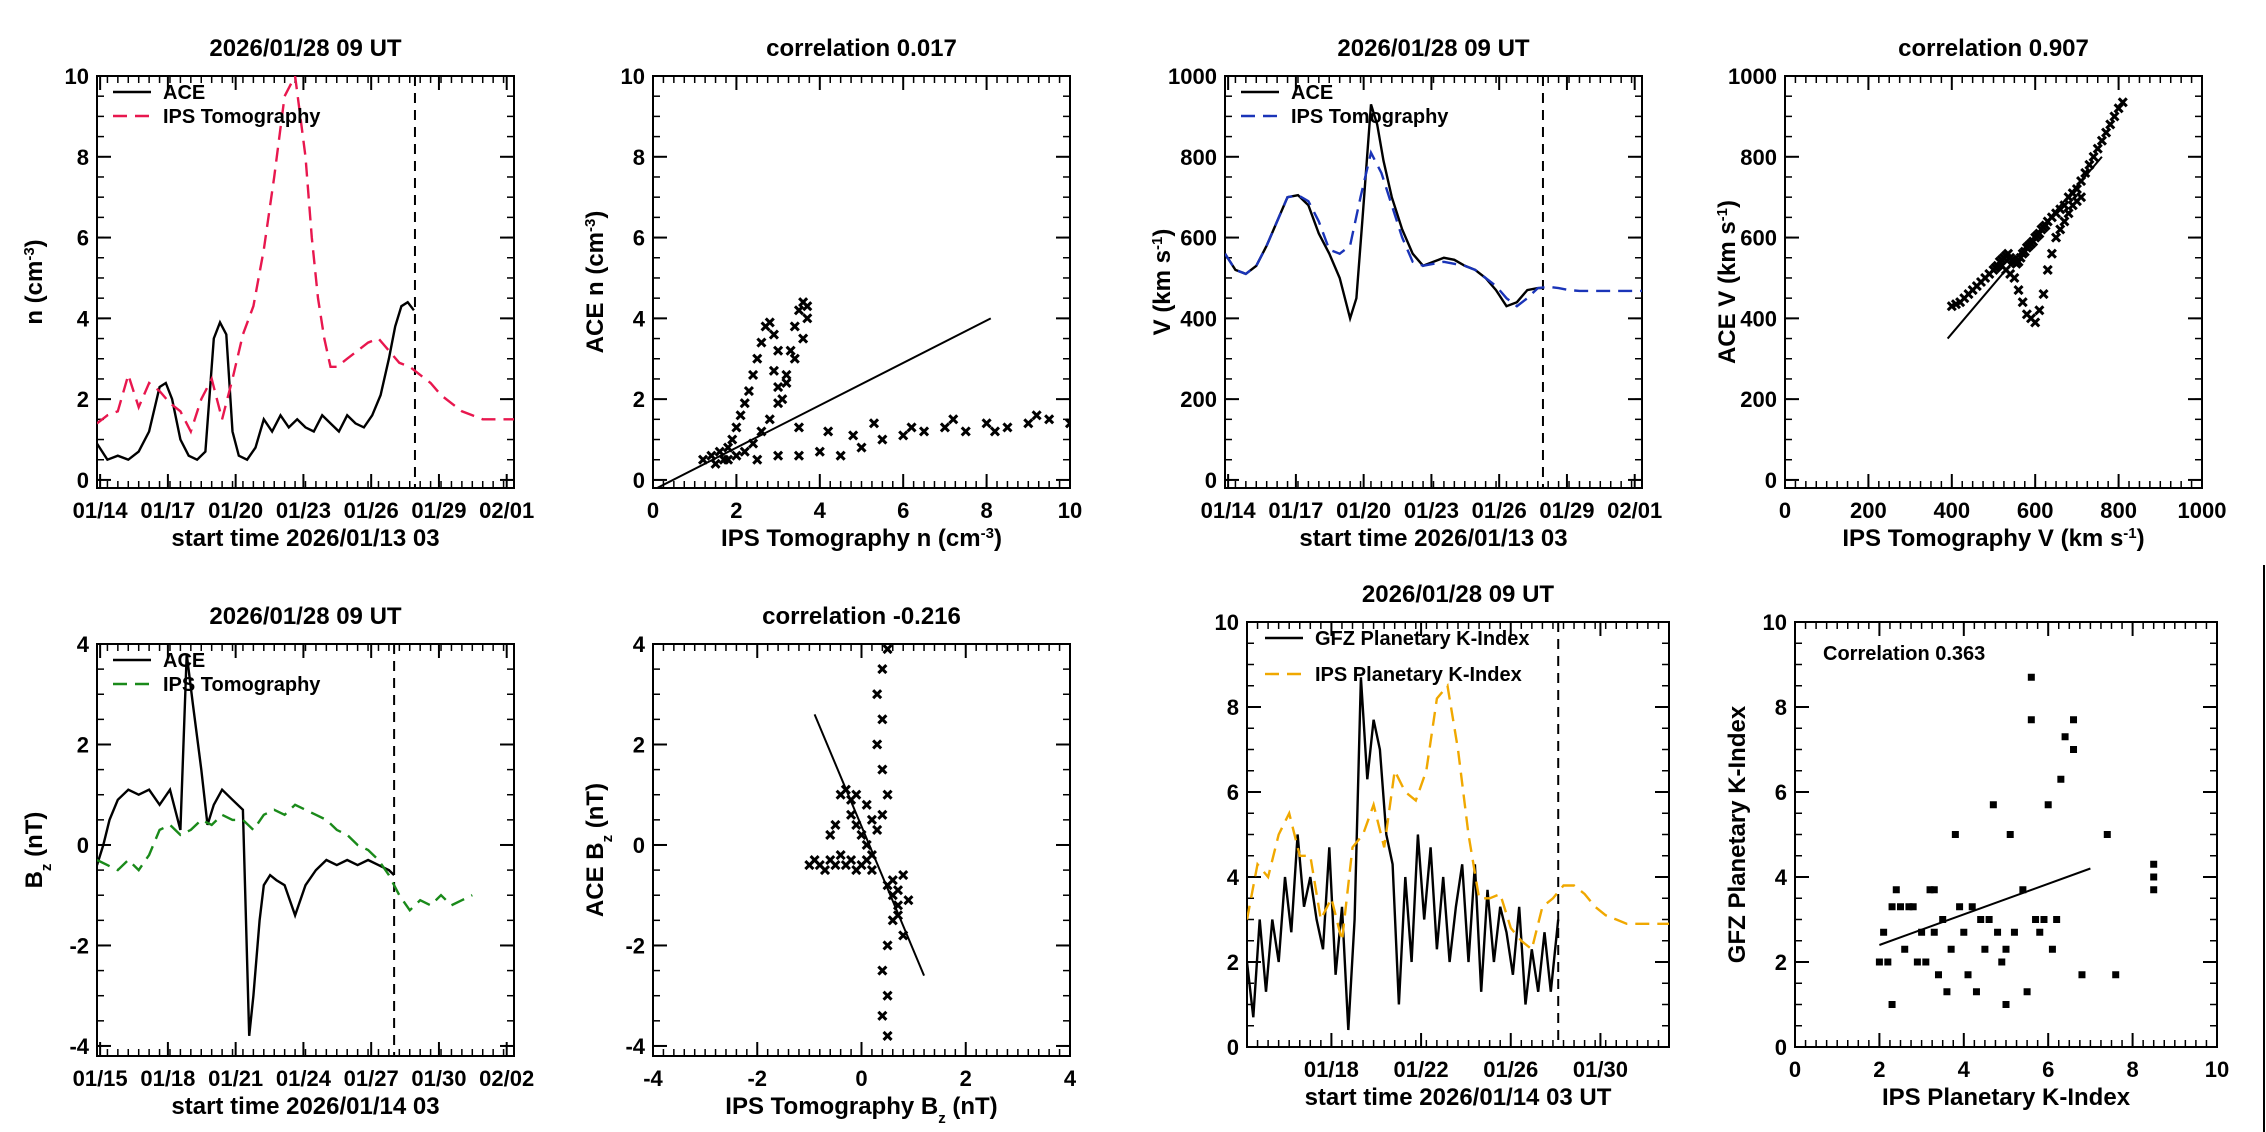 This screenshot has width=2266, height=1132. I want to click on x-tick-label: 01/21, so click(235, 1078).